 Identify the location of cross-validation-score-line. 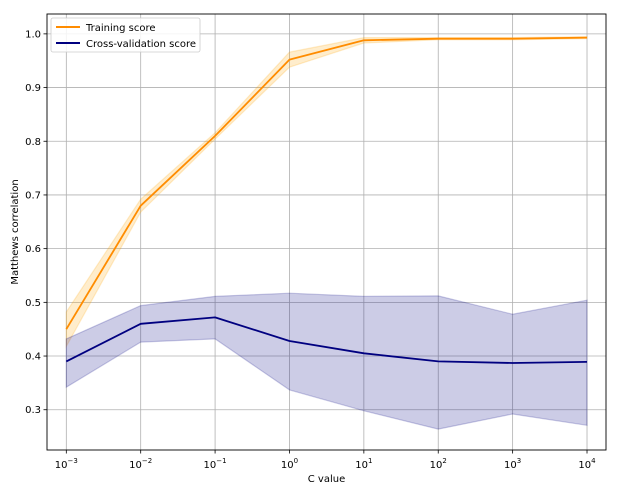
(326, 340).